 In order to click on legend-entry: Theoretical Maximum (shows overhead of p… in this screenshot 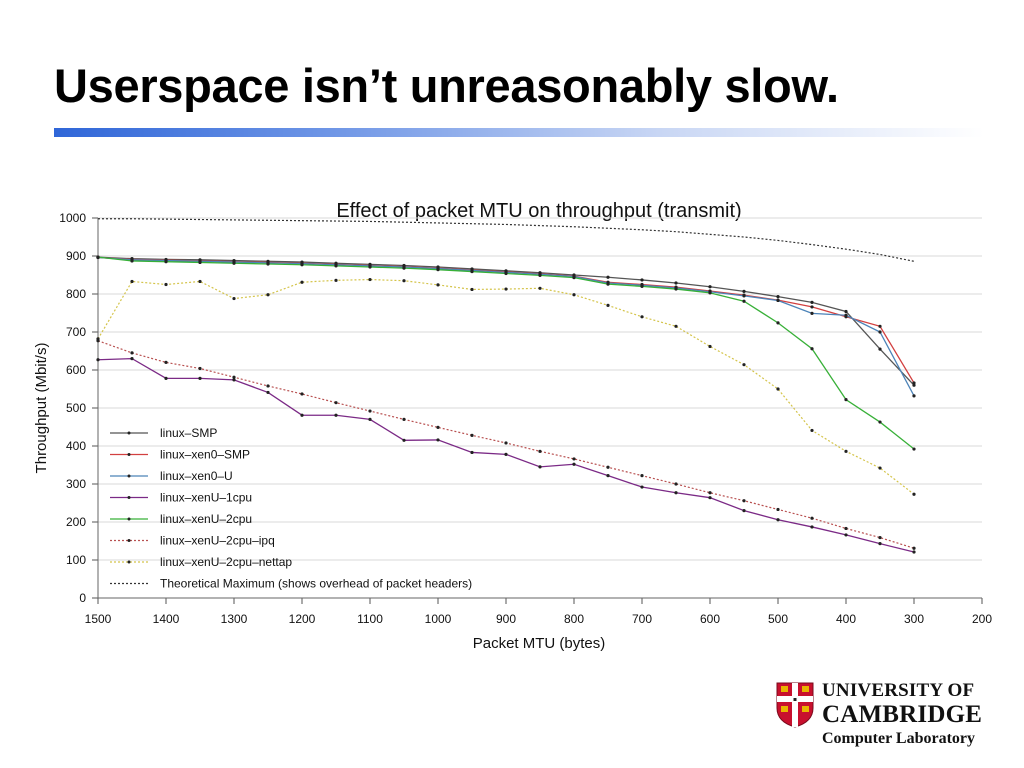, I will do `click(316, 584)`.